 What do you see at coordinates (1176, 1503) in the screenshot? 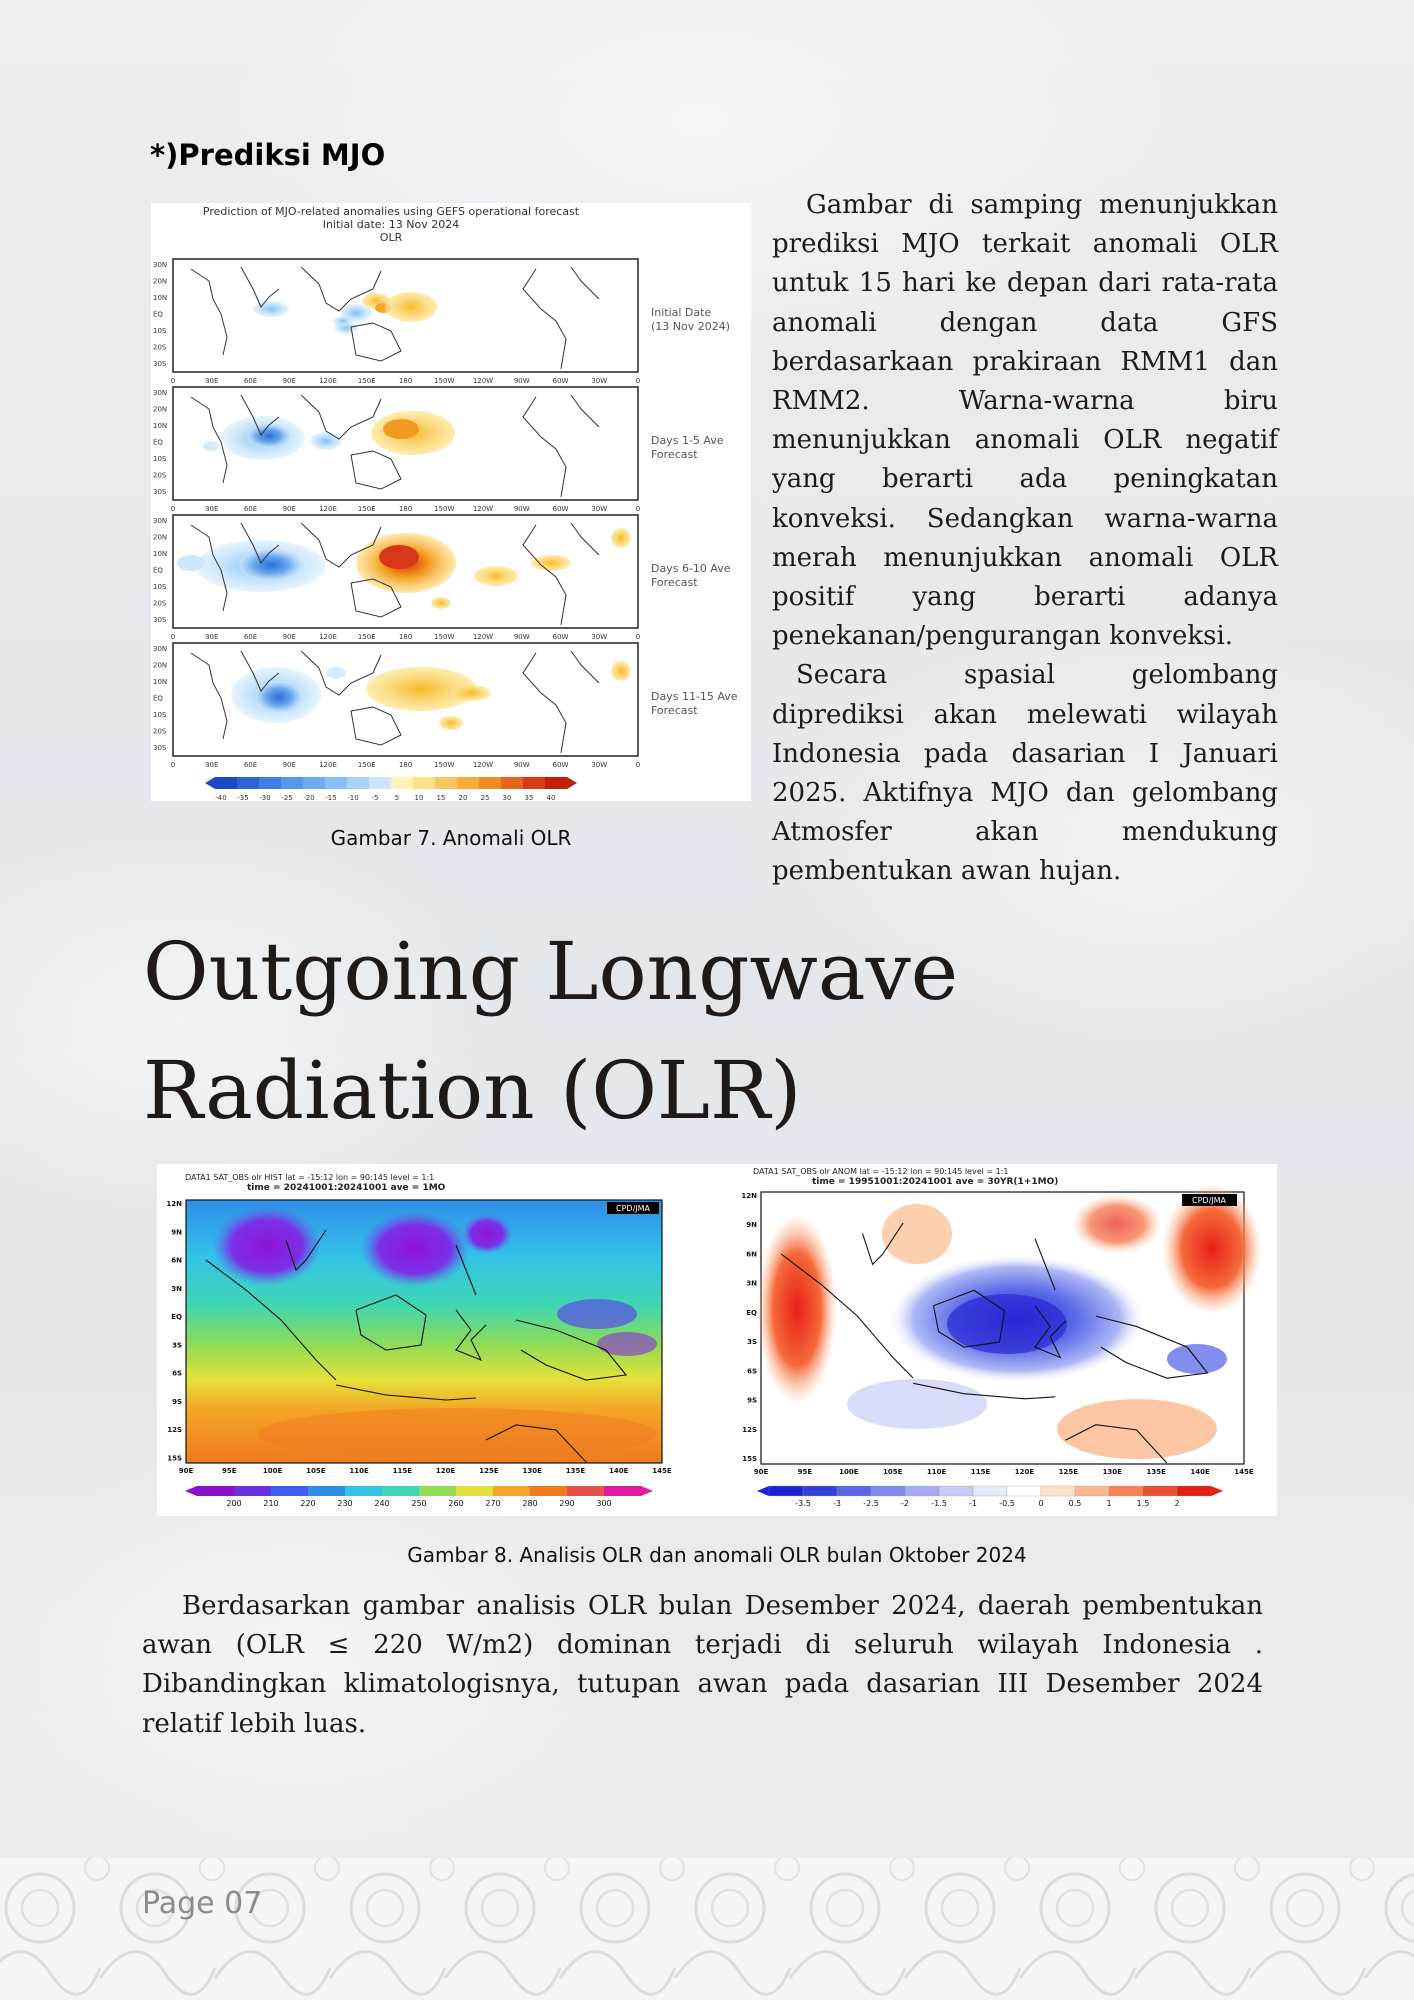
I see `right-colorbar-label: 2` at bounding box center [1176, 1503].